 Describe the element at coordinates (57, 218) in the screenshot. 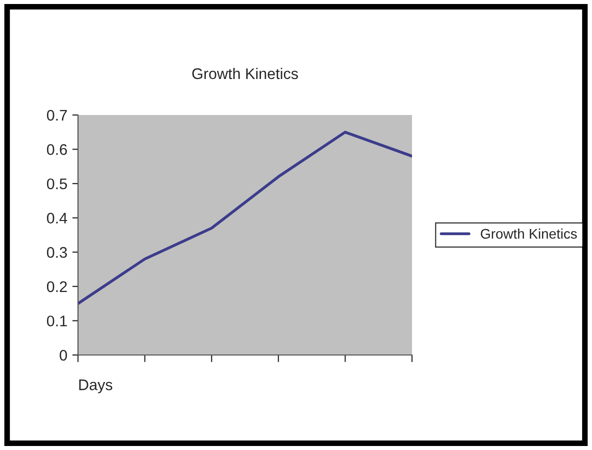

I see `y-tick-label: 0.4` at that location.